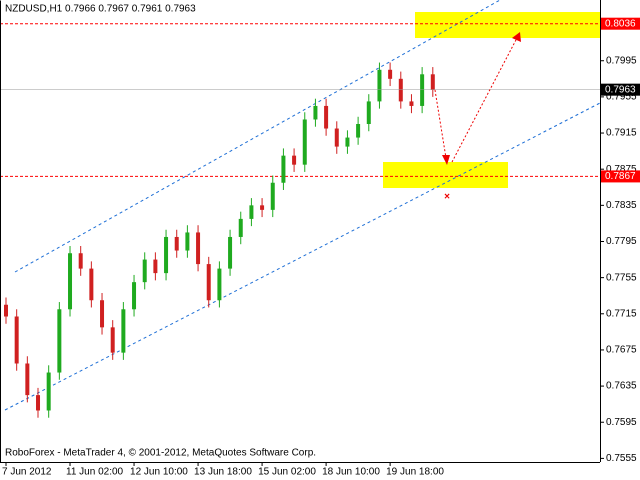 The width and height of the screenshot is (640, 480). What do you see at coordinates (621, 60) in the screenshot?
I see `y-tick-label: 0.7995` at bounding box center [621, 60].